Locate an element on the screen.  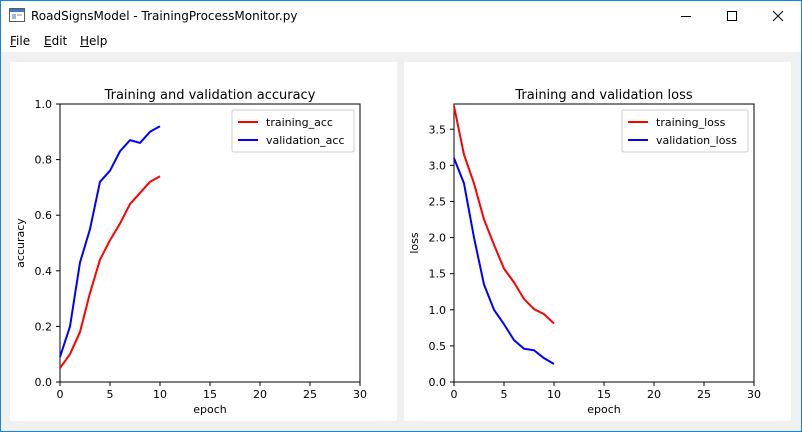
y-tick-label: 3.0 is located at coordinates (438, 165).